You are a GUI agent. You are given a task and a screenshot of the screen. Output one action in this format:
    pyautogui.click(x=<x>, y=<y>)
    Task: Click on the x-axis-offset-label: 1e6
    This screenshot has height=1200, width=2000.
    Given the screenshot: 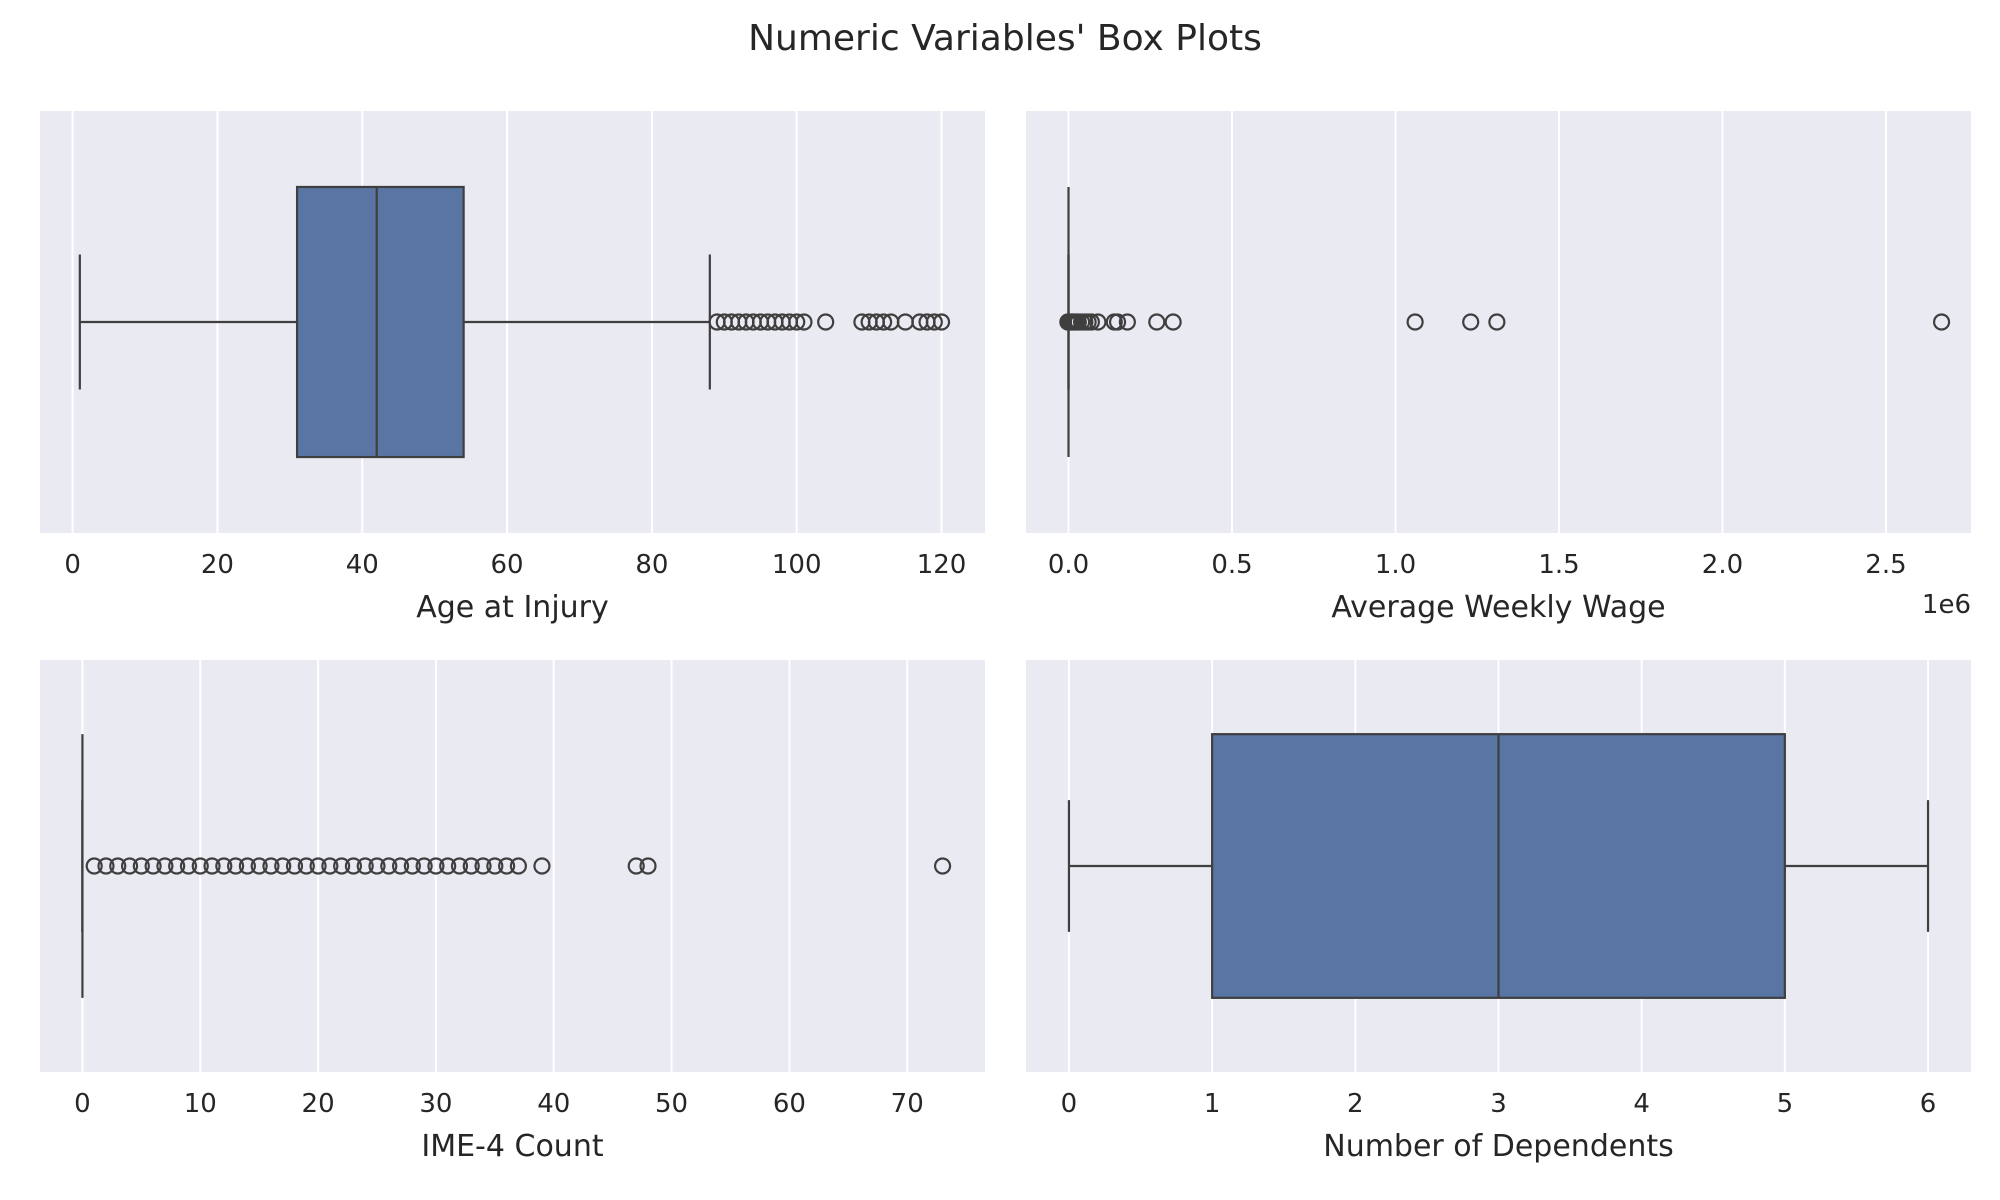 What is the action you would take?
    pyautogui.click(x=1946, y=605)
    